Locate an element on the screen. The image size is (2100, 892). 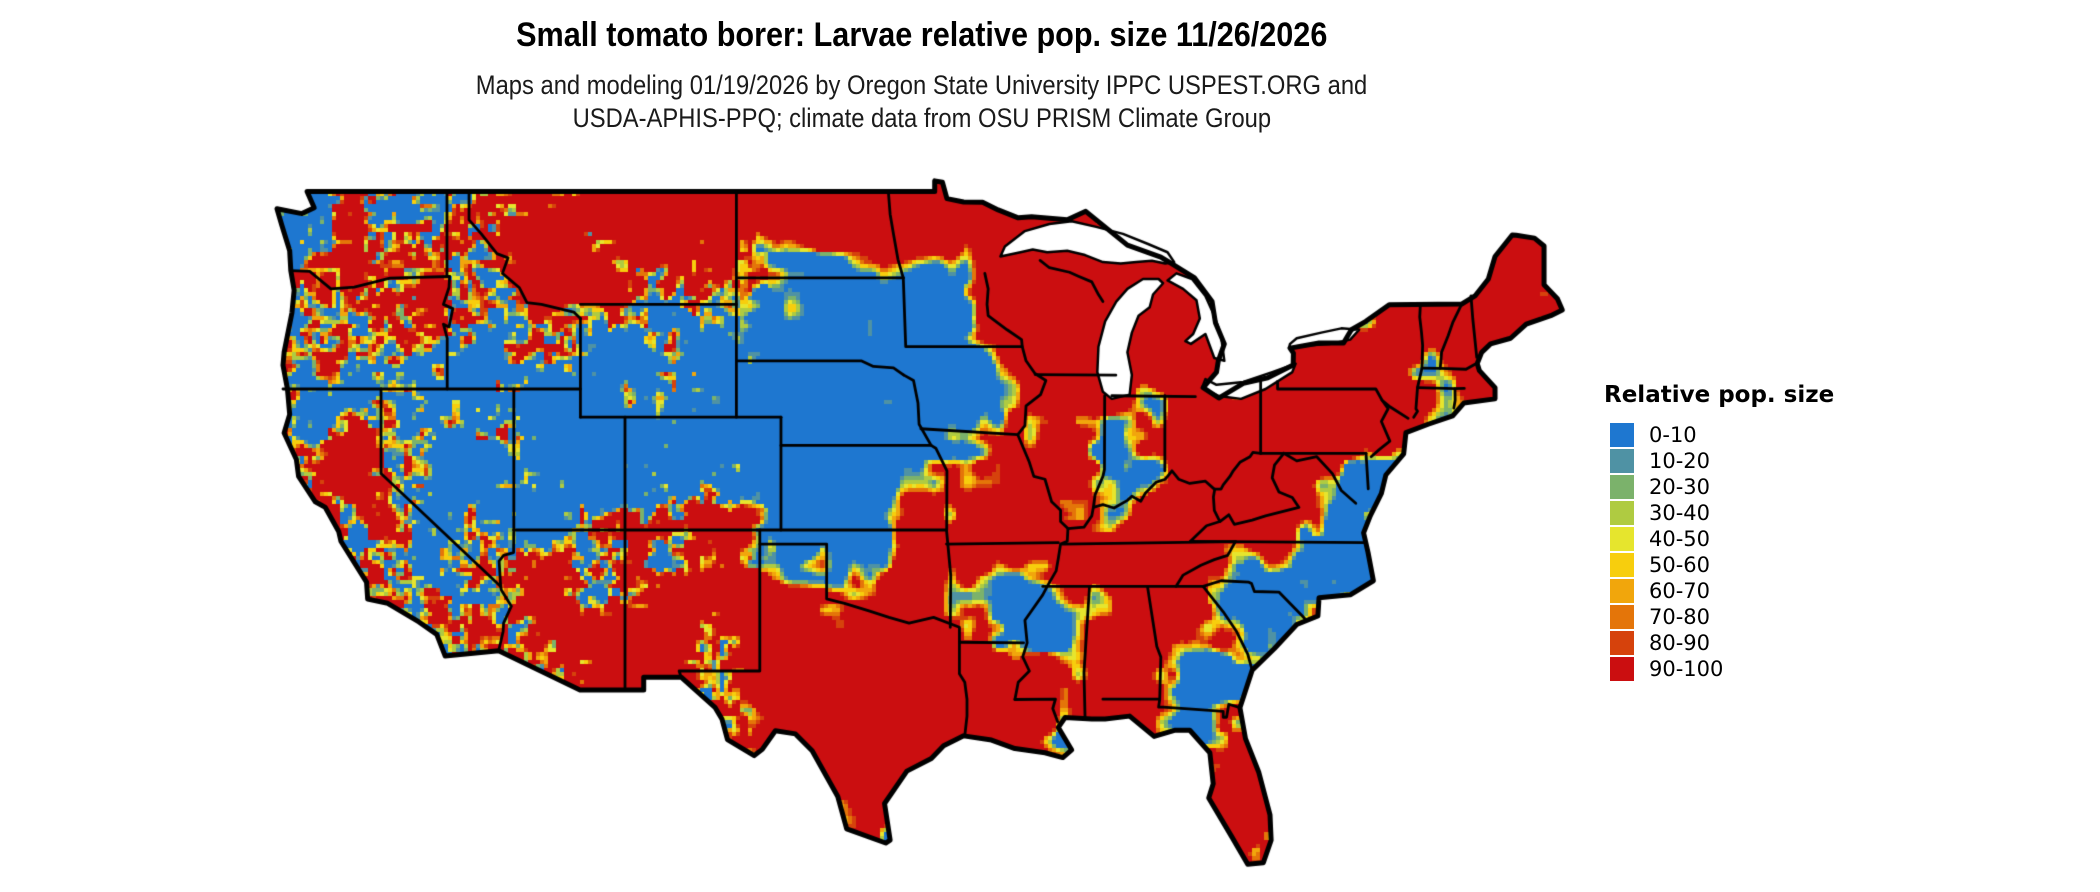
legend-label: 30-40 is located at coordinates (1680, 513).